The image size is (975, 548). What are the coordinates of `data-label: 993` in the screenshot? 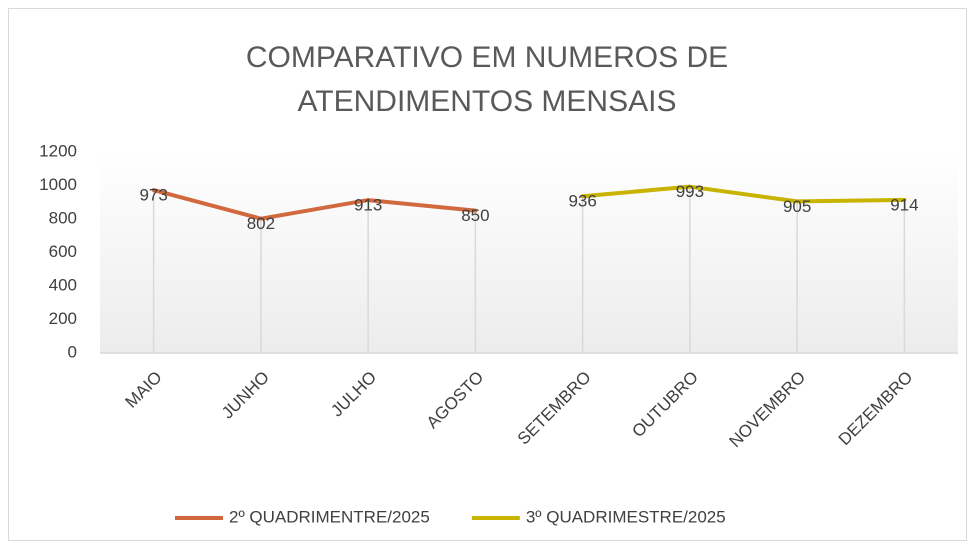 It's located at (690, 191).